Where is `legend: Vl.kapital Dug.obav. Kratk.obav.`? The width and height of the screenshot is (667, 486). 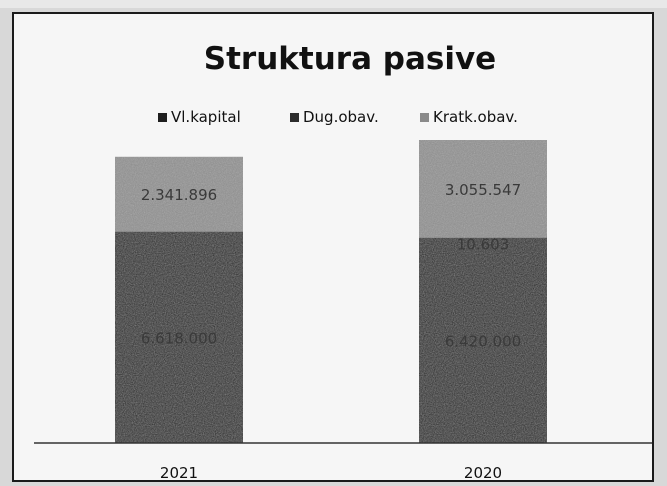 legend: Vl.kapital Dug.obav. Kratk.obav. is located at coordinates (338, 117).